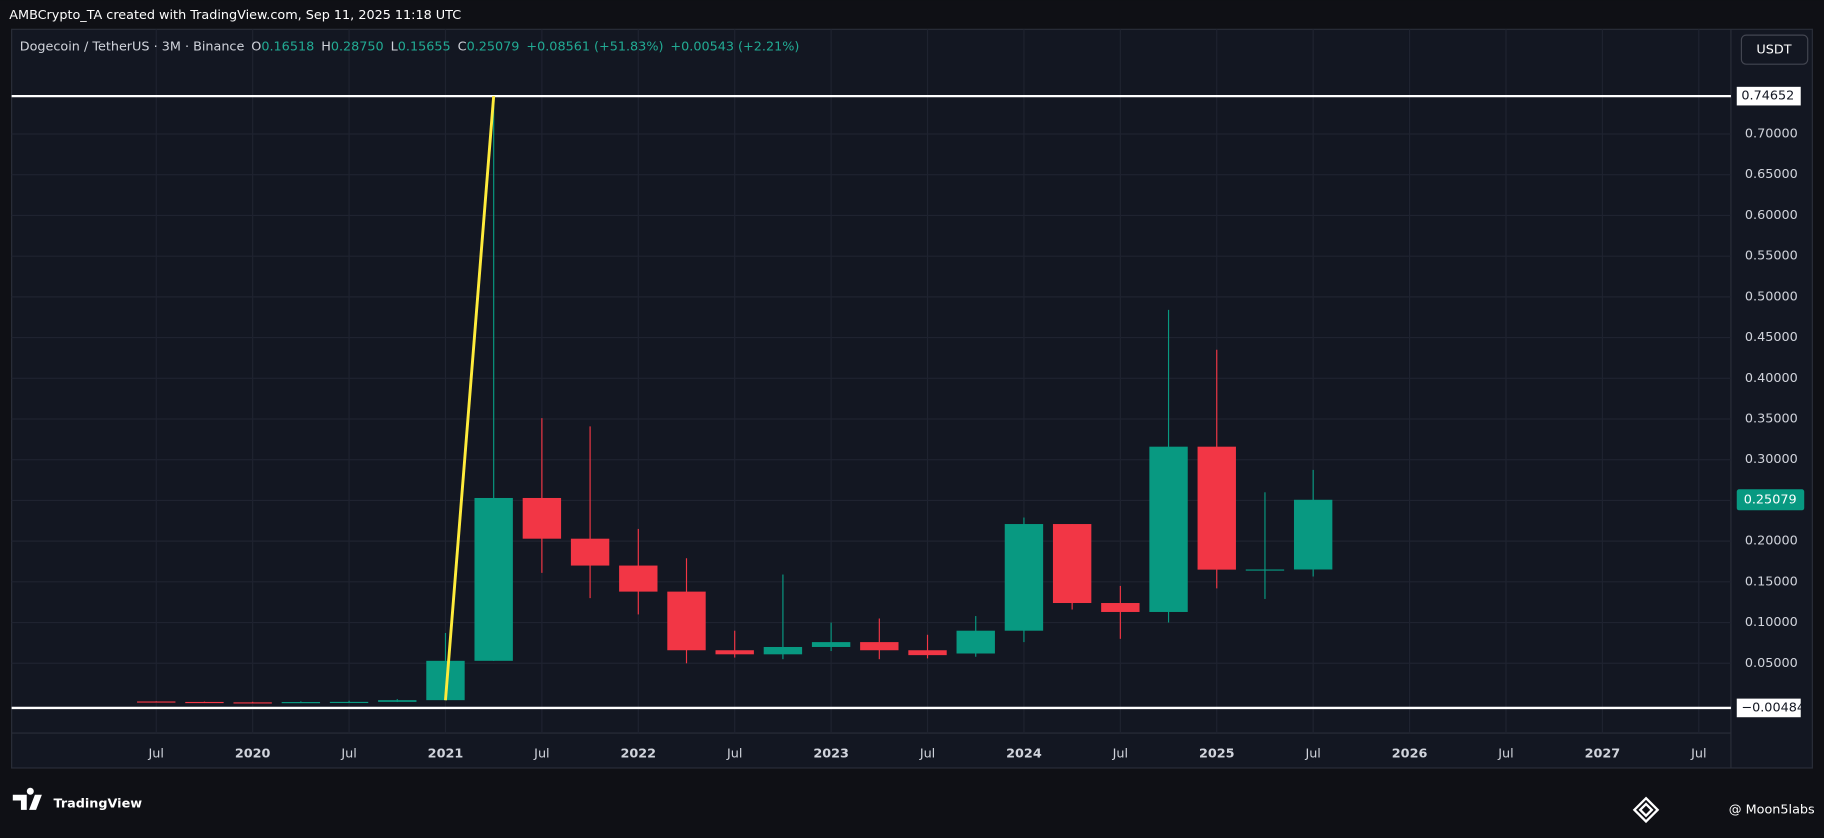  I want to click on price-tag-label: 0.74652, so click(1767, 96).